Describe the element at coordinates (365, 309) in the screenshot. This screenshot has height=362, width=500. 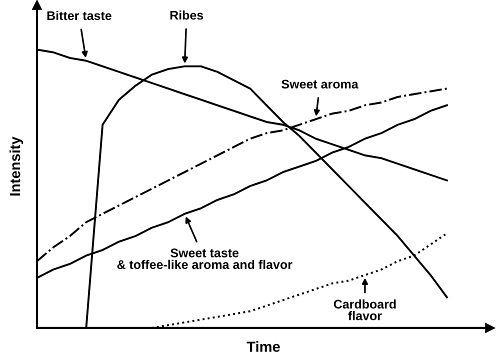
I see `annotation: Cardboard flavor` at that location.